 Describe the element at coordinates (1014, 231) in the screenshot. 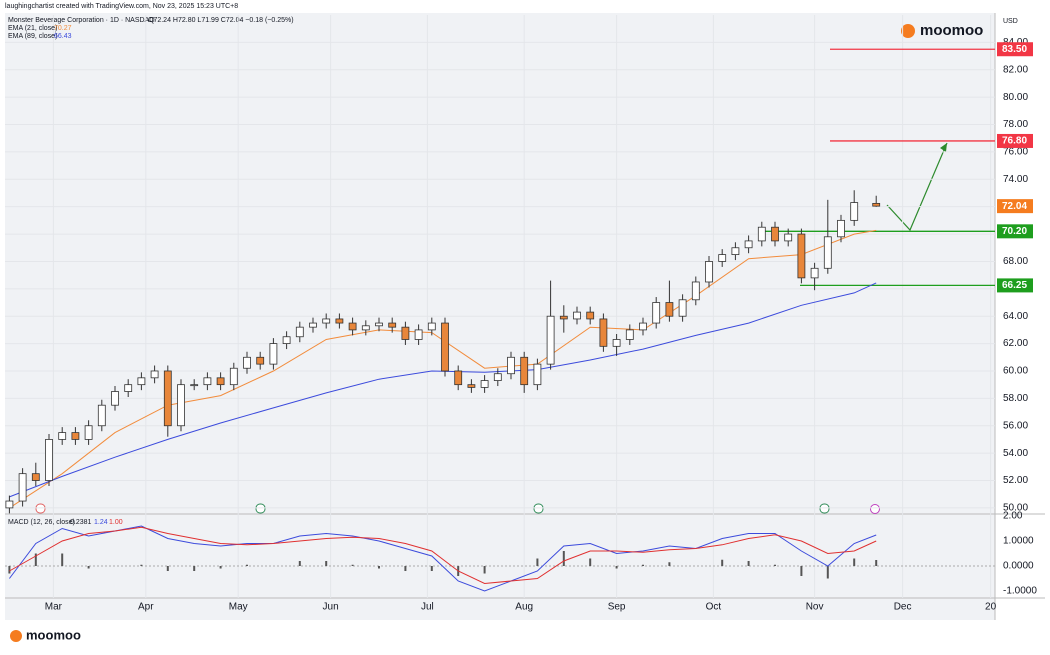

I see `price-tag-label: 70.20` at that location.